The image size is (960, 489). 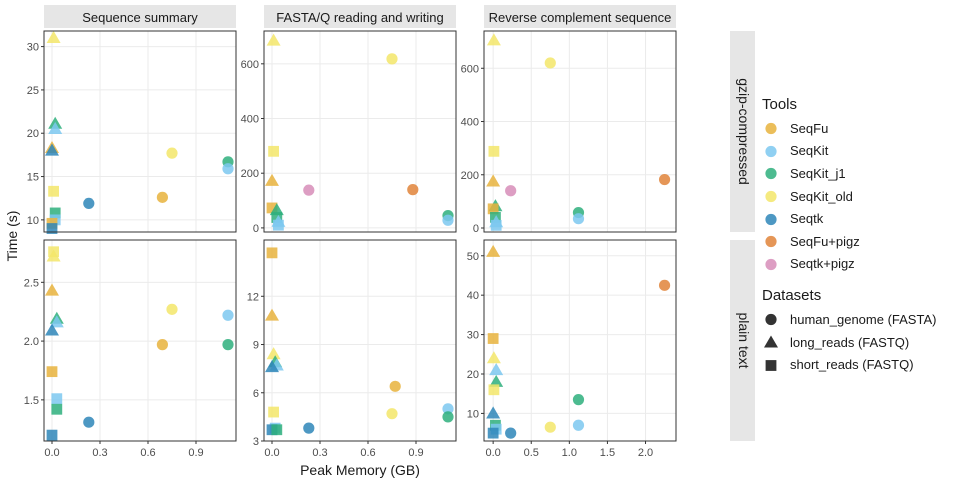 I want to click on square-marker-icon, so click(x=771, y=365).